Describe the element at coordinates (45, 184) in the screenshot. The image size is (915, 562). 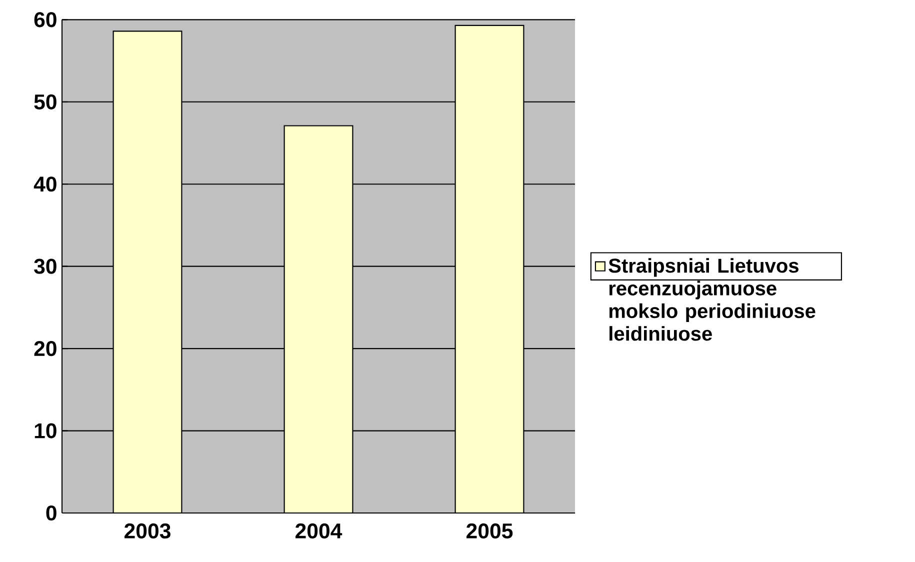
I see `y-tick-label: 40` at that location.